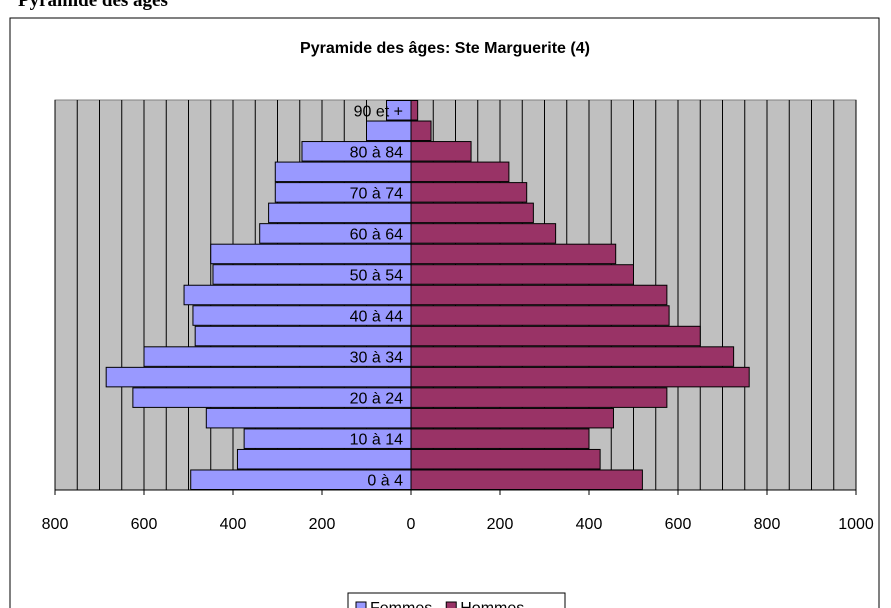 This screenshot has width=891, height=608. I want to click on legend-label: Hommes, so click(492, 604).